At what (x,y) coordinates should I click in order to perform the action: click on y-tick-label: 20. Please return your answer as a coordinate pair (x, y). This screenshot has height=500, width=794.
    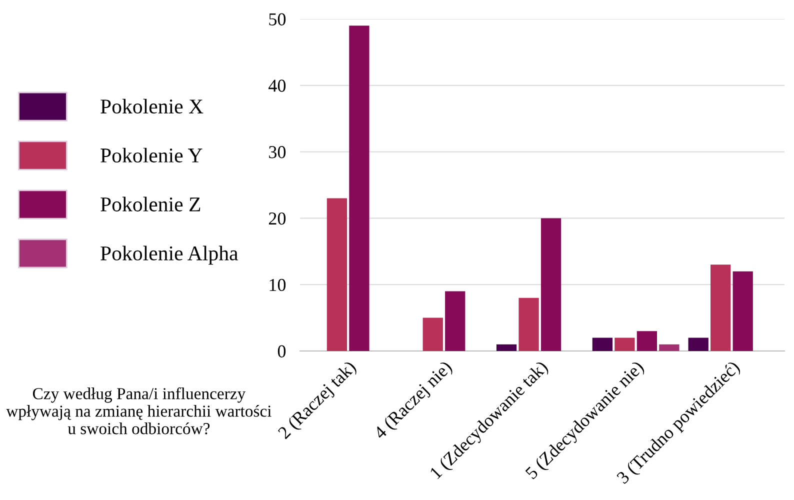
    Looking at the image, I should click on (277, 218).